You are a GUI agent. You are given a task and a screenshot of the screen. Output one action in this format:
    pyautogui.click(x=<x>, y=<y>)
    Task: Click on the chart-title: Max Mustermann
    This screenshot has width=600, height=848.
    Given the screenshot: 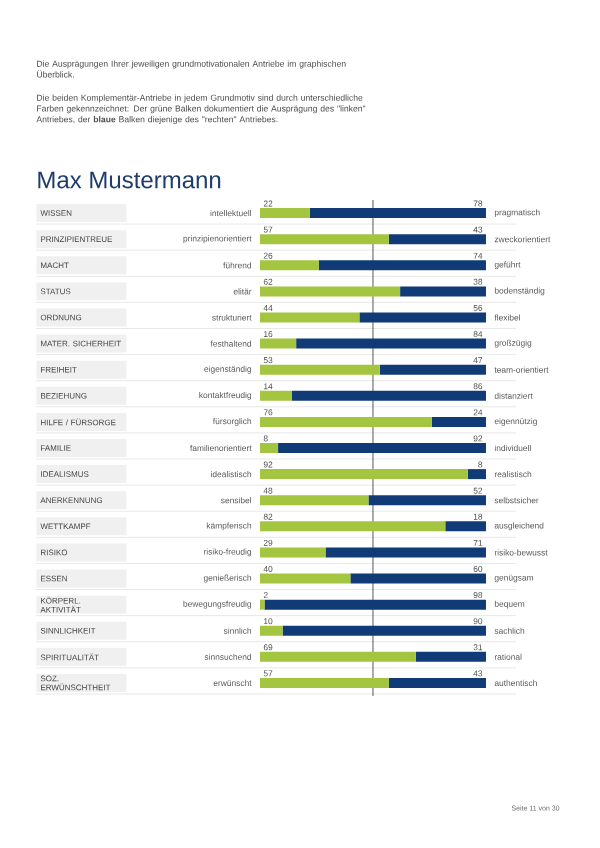 What is the action you would take?
    pyautogui.click(x=129, y=180)
    